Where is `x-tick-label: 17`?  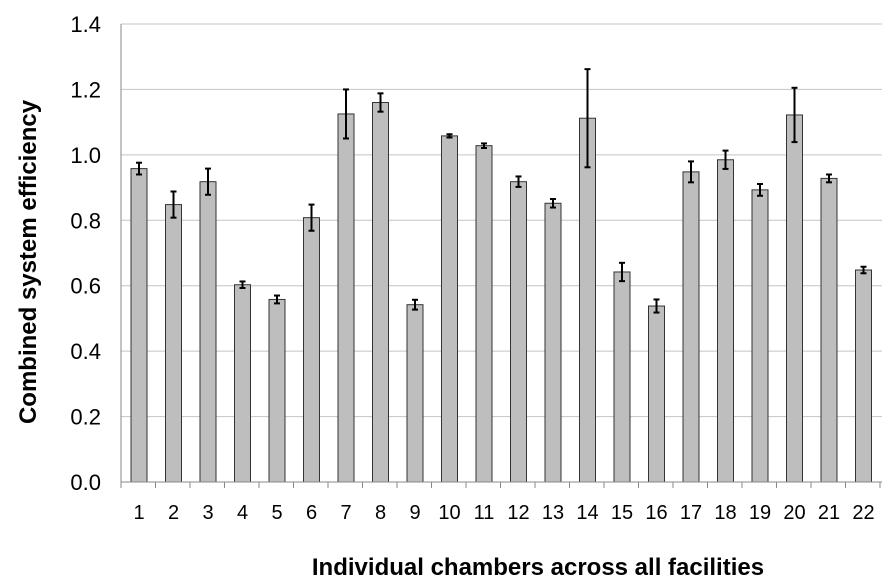 x-tick-label: 17 is located at coordinates (691, 513).